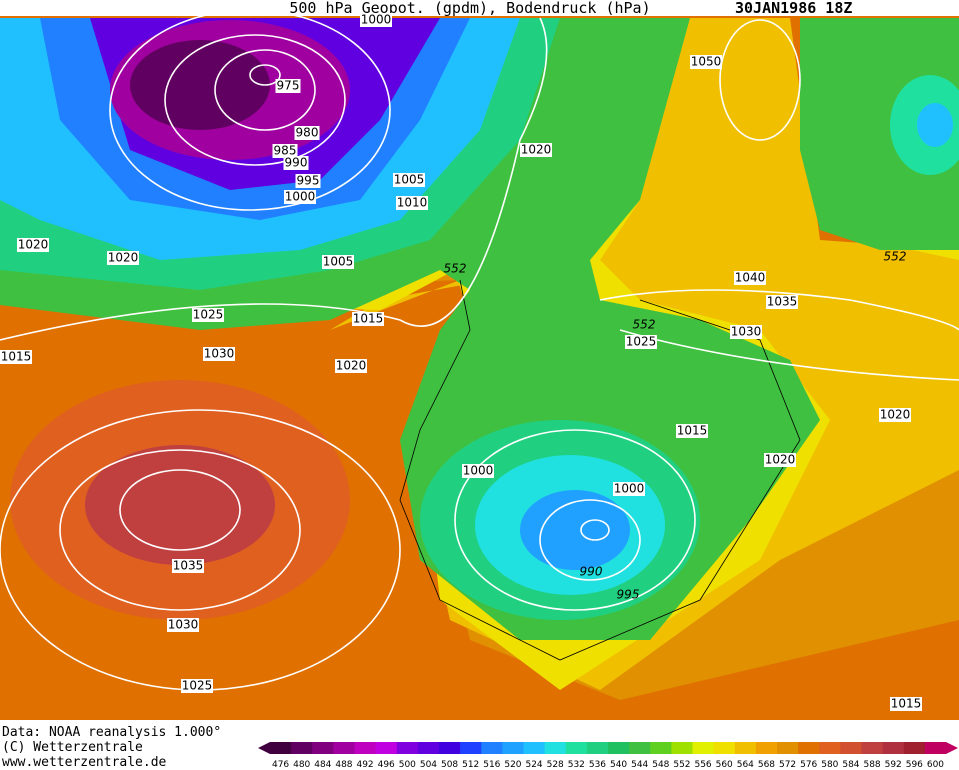  I want to click on colorbar-label: 592, so click(893, 765).